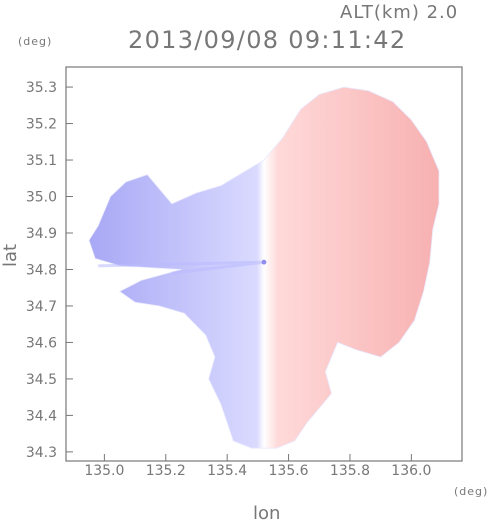 This screenshot has height=521, width=491. I want to click on x-tick-label: 135.6, so click(289, 471).